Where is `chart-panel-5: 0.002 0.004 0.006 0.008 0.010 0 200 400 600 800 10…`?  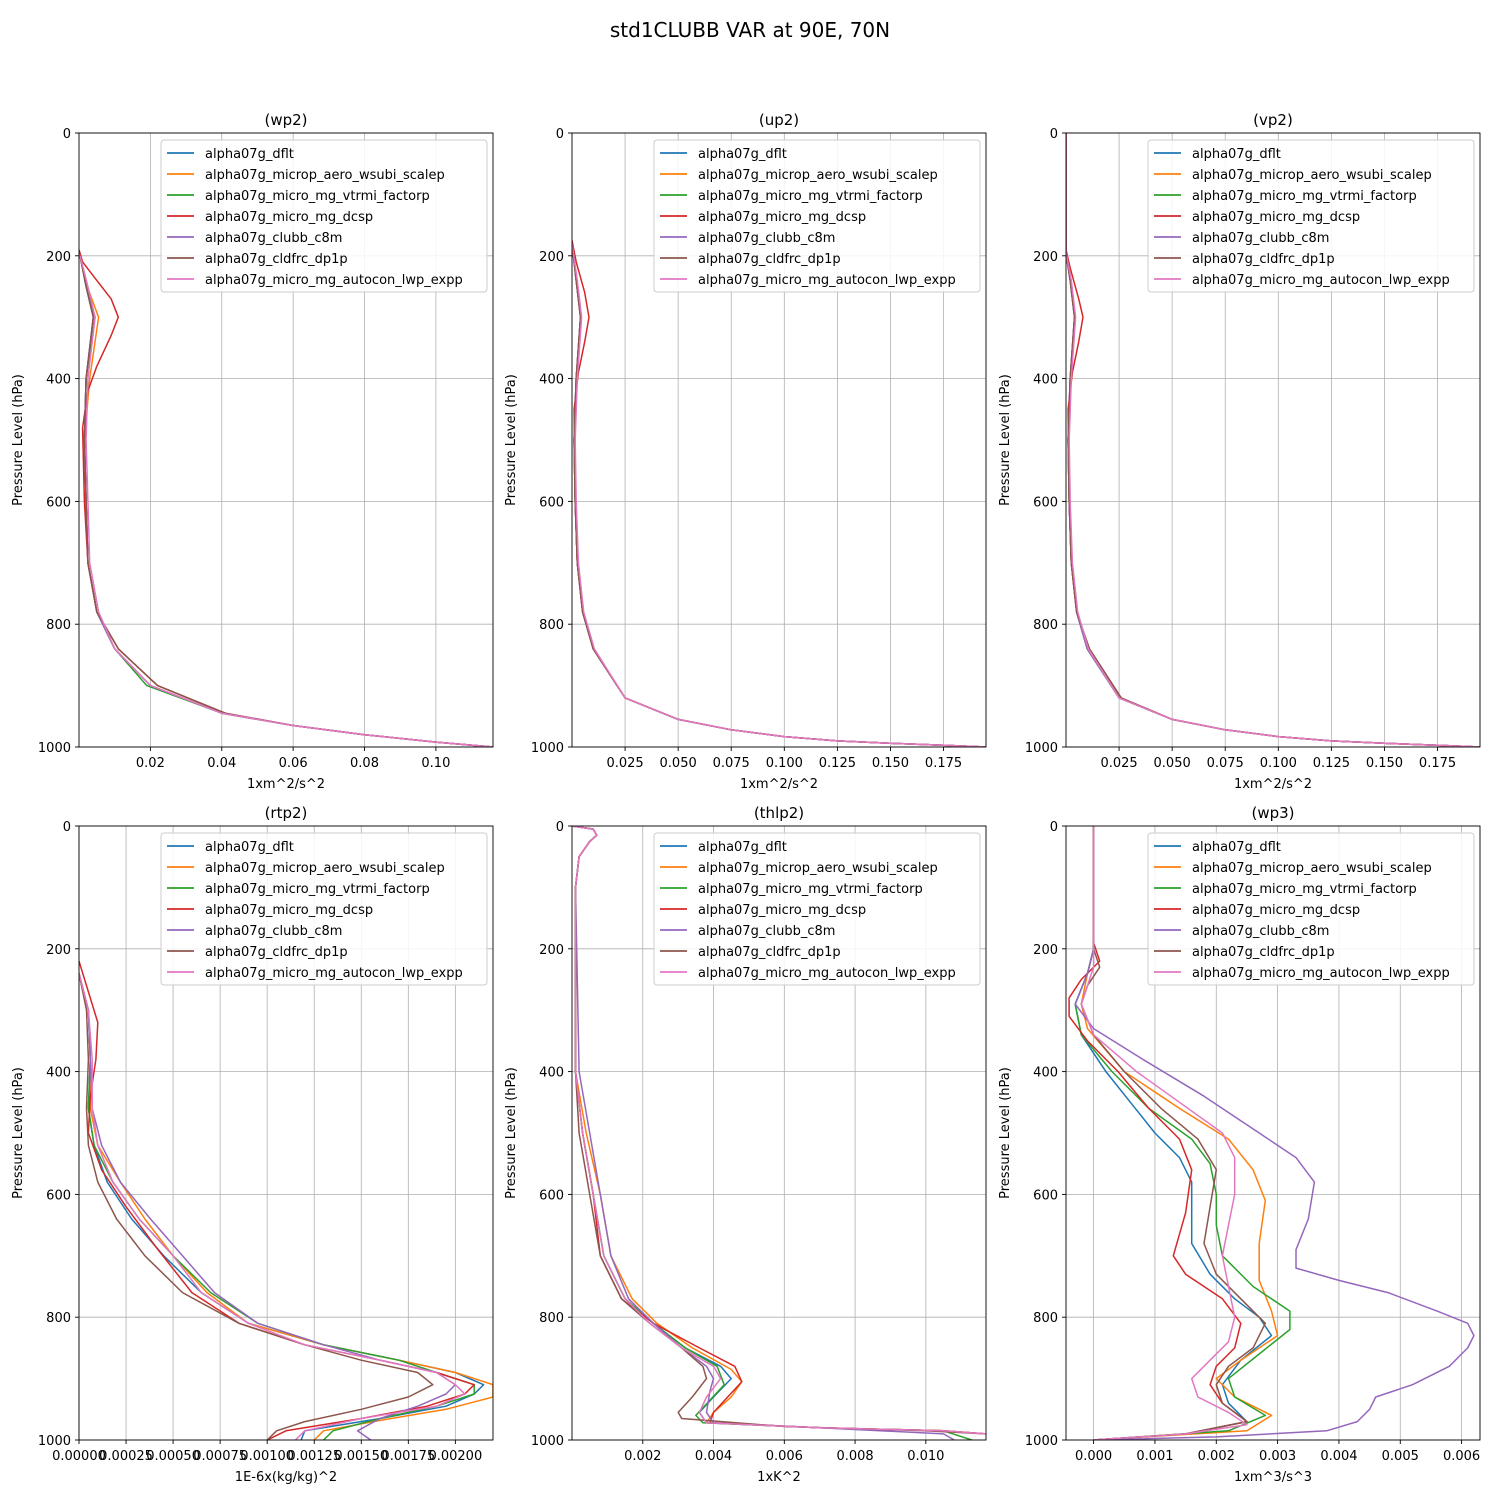 chart-panel-5: 0.002 0.004 0.006 0.008 0.010 0 200 400 600 800 10… is located at coordinates (745, 1144).